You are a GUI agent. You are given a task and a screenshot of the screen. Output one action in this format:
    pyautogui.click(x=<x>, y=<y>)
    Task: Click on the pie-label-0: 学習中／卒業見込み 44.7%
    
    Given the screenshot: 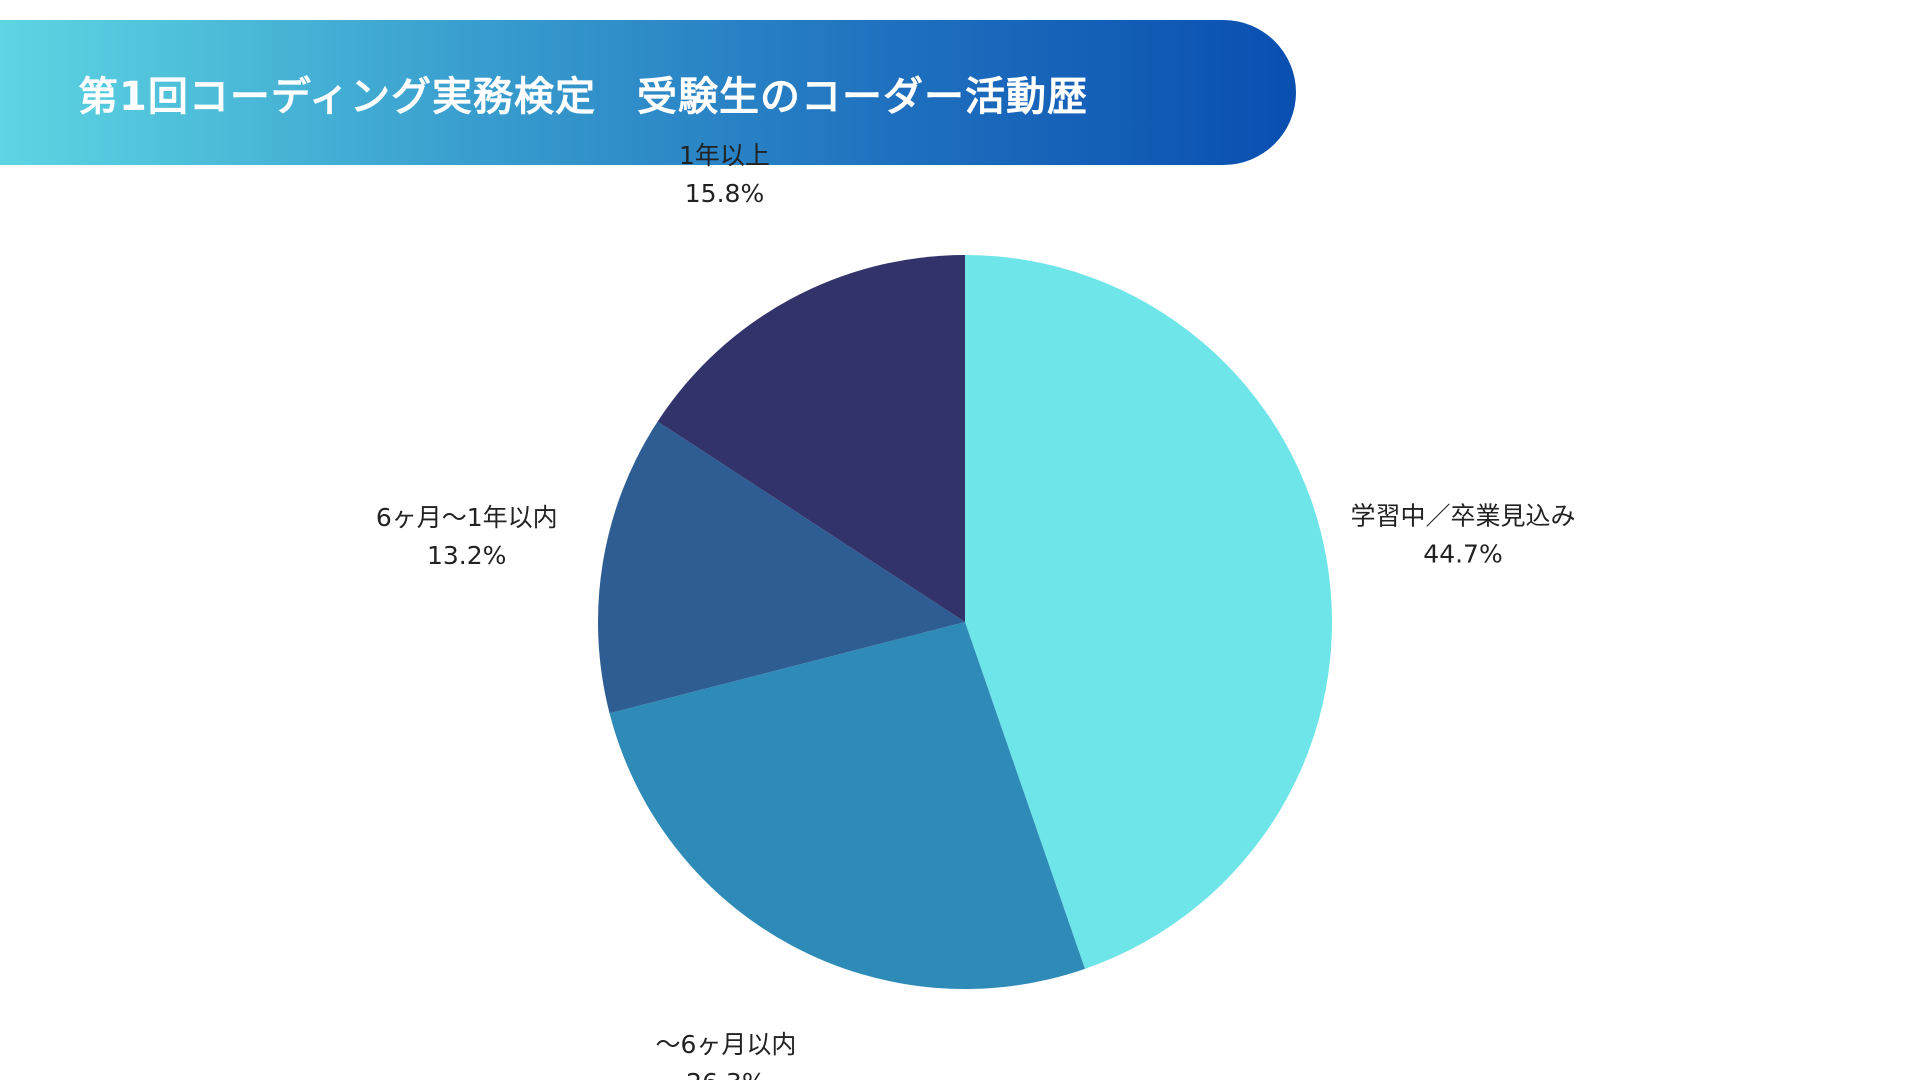 What is the action you would take?
    pyautogui.click(x=1463, y=534)
    